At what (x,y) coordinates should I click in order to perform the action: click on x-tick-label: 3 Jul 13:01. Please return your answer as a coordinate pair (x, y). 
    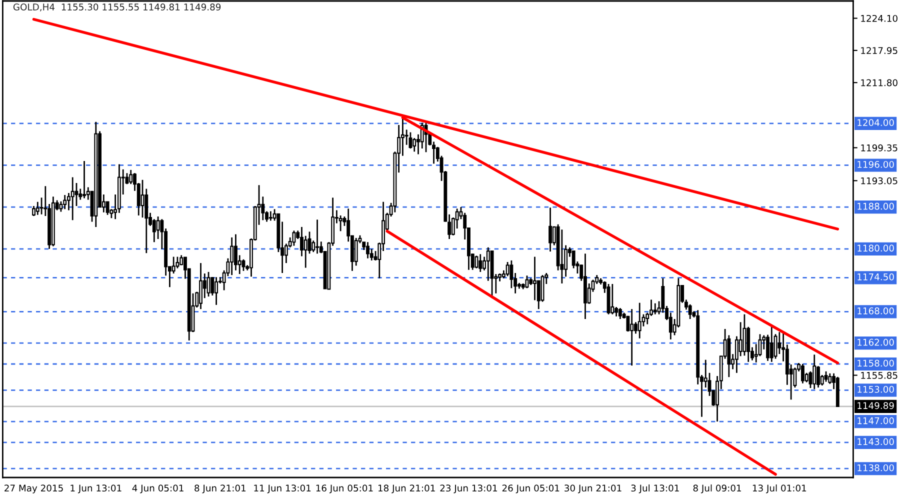
    Looking at the image, I should click on (655, 489).